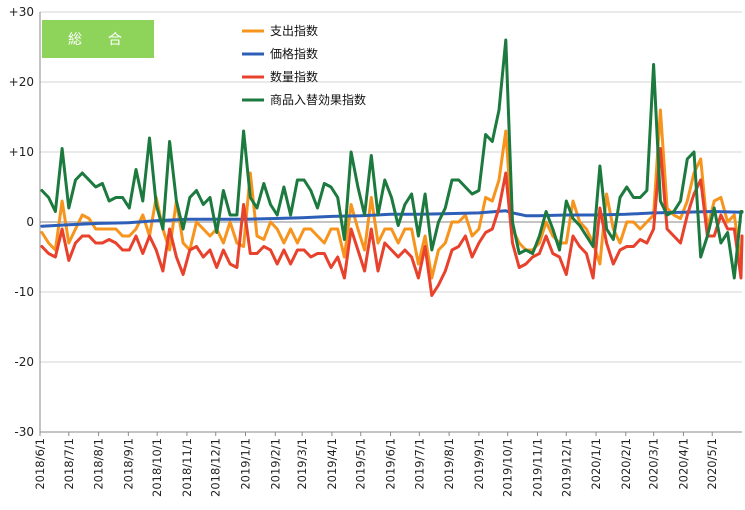 Image resolution: width=745 pixels, height=510 pixels. Describe the element at coordinates (304, 65) in the screenshot. I see `legend: 支出指数 価格指数 数量指数 商品入替効果指数` at that location.